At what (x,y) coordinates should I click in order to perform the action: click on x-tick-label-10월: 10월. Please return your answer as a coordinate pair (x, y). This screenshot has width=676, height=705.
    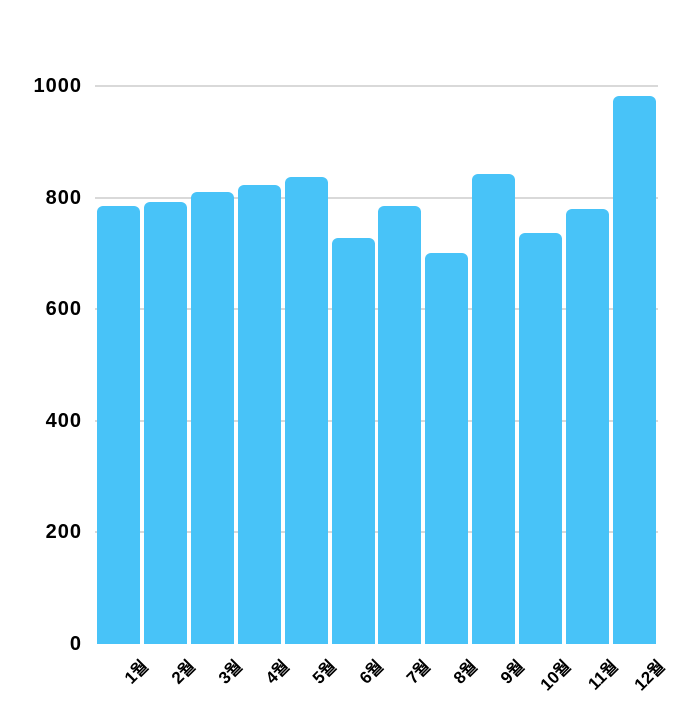
    Looking at the image, I should click on (555, 675).